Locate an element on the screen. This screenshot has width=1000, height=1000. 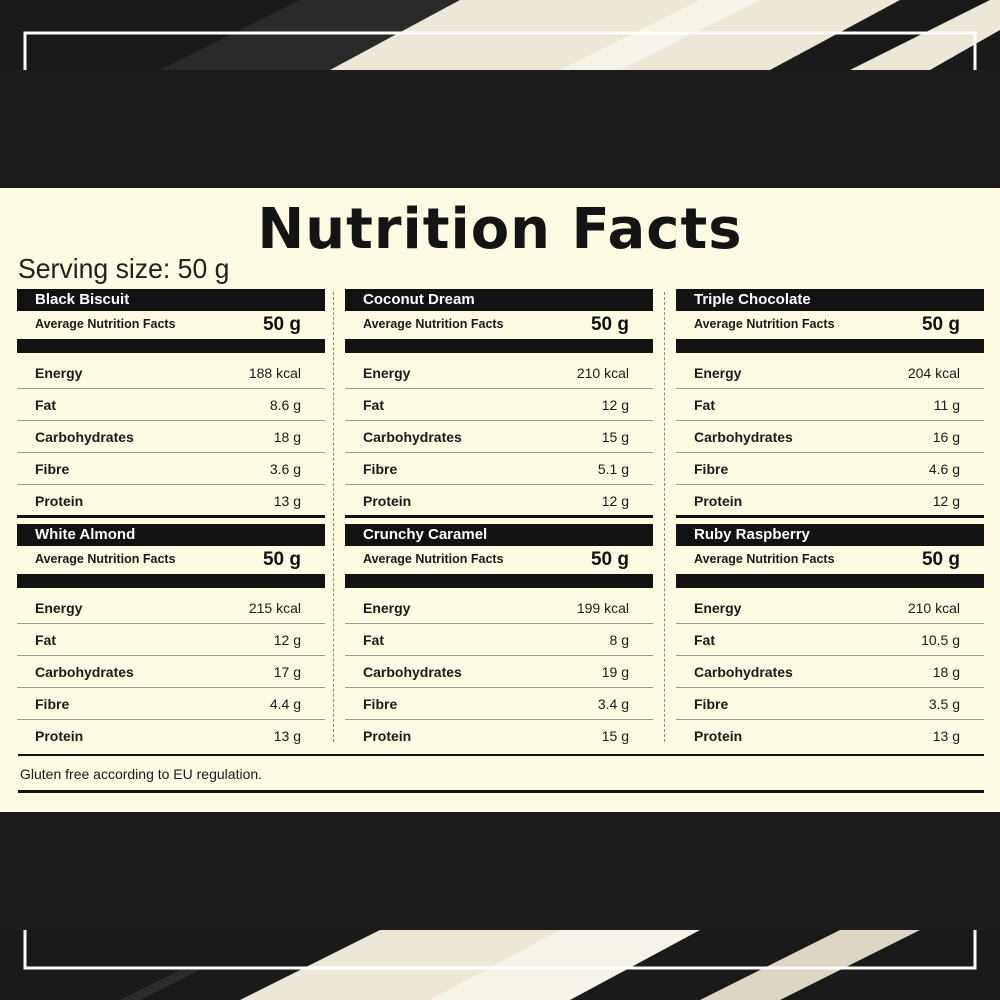
product-name: Triple Chocolate is located at coordinates (830, 300).